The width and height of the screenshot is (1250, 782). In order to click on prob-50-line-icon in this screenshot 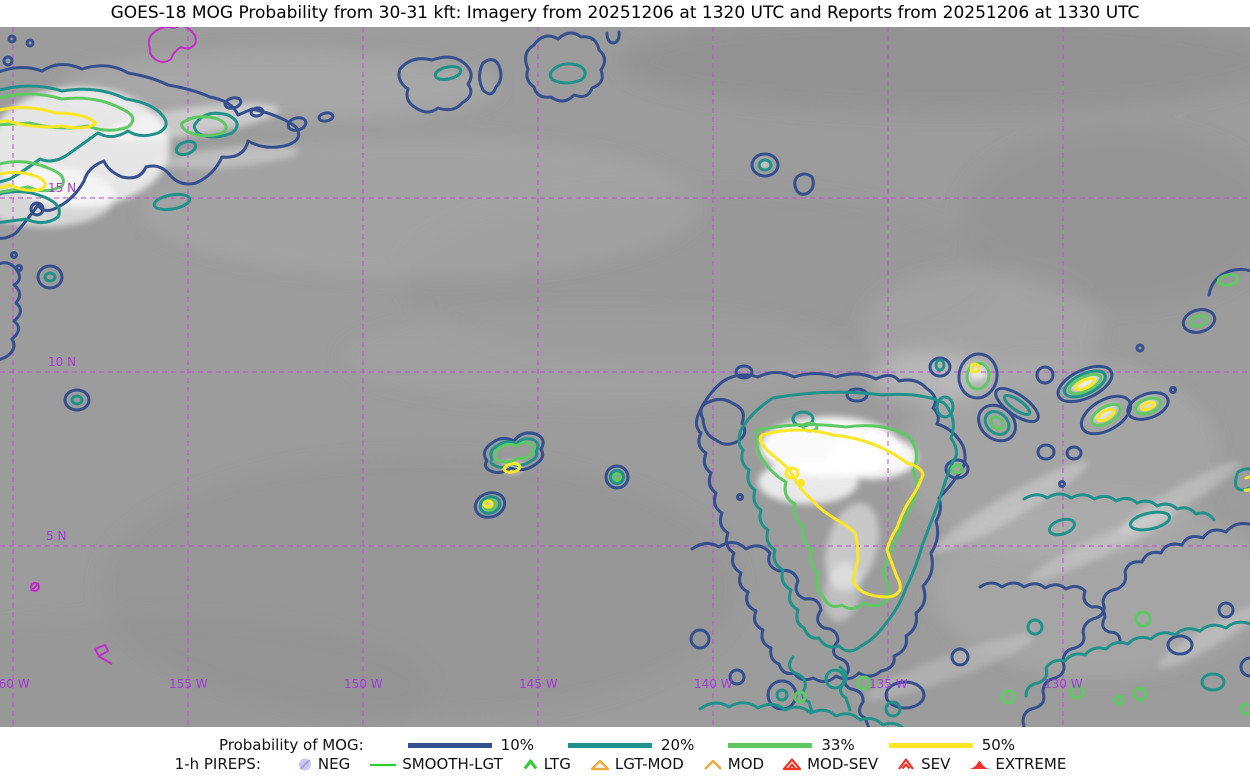, I will do `click(930, 745)`.